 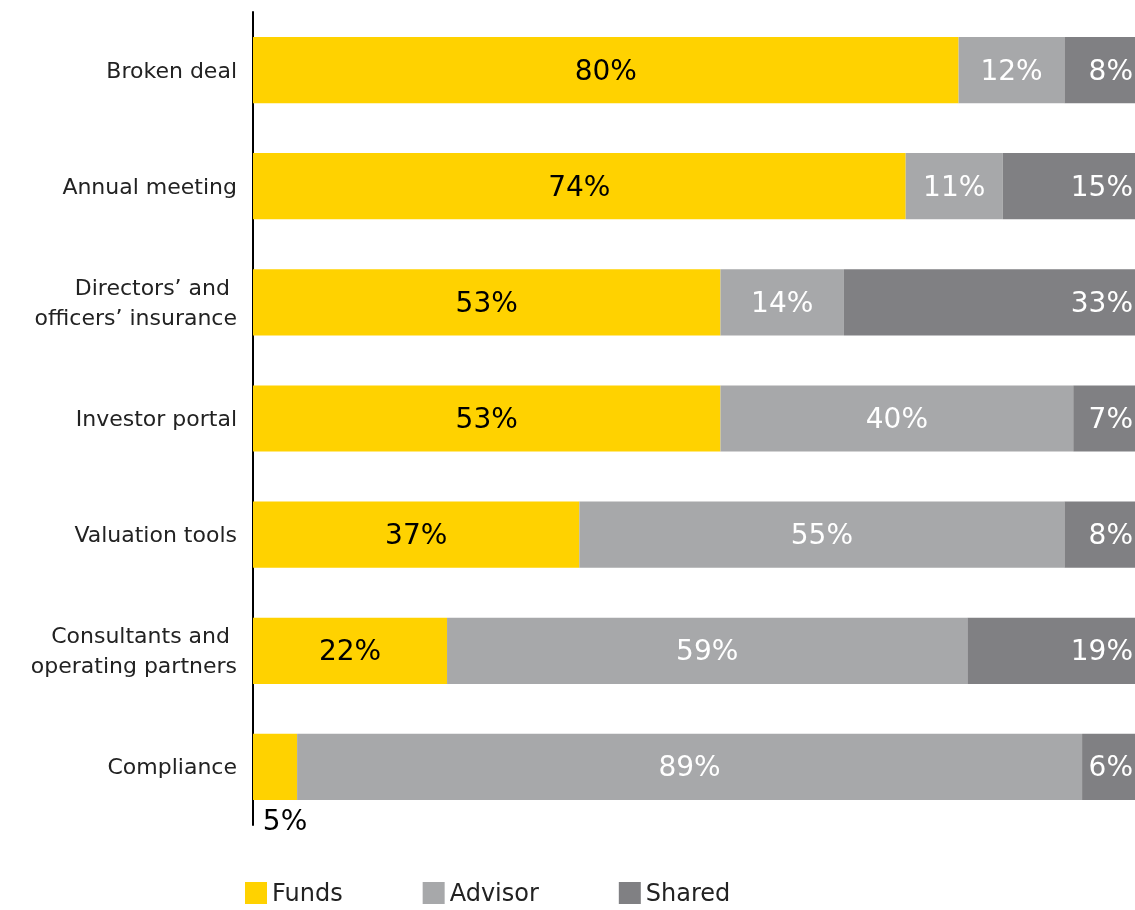 I want to click on data-label: 11%, so click(x=954, y=186).